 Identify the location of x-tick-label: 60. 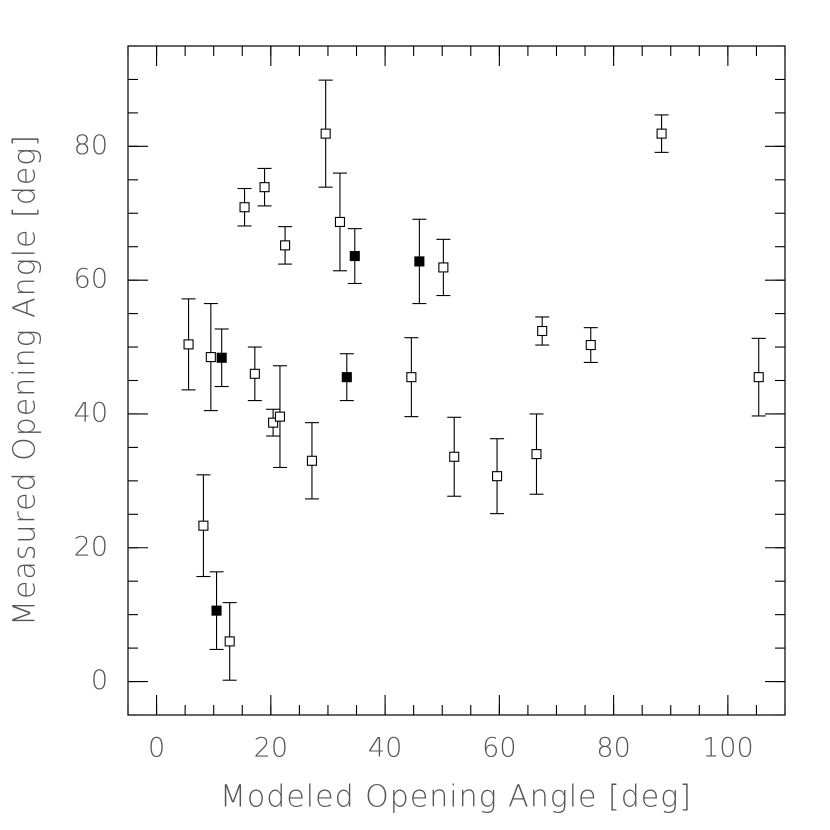
(499, 748).